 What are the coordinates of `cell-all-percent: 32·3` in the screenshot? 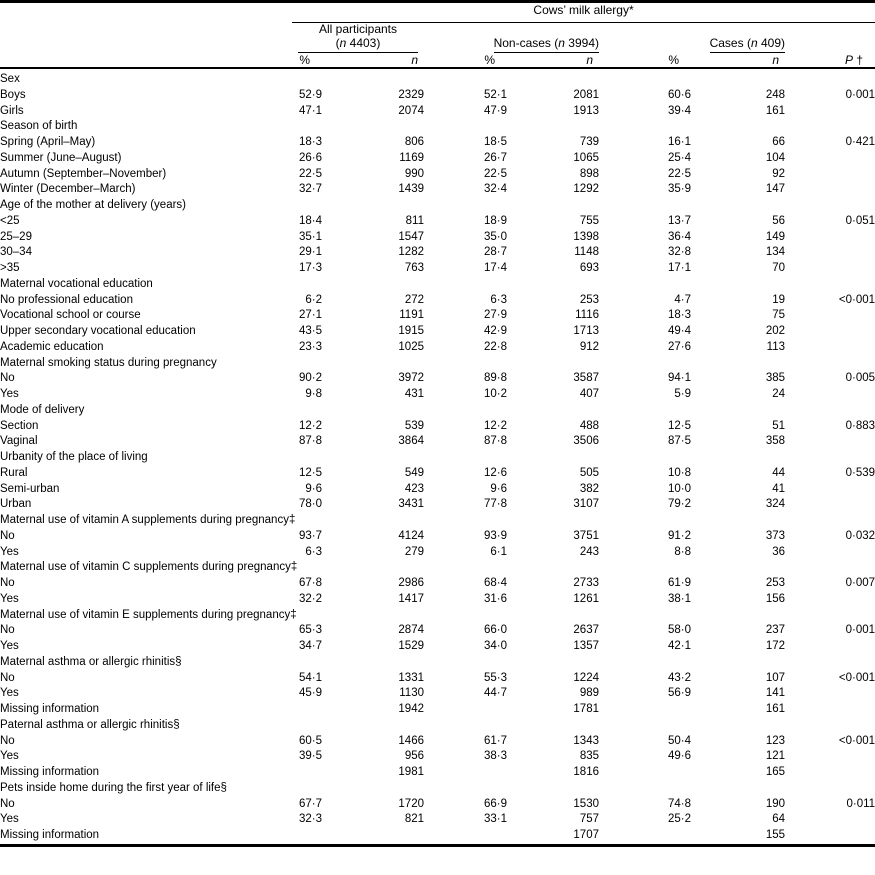 It's located at (310, 819).